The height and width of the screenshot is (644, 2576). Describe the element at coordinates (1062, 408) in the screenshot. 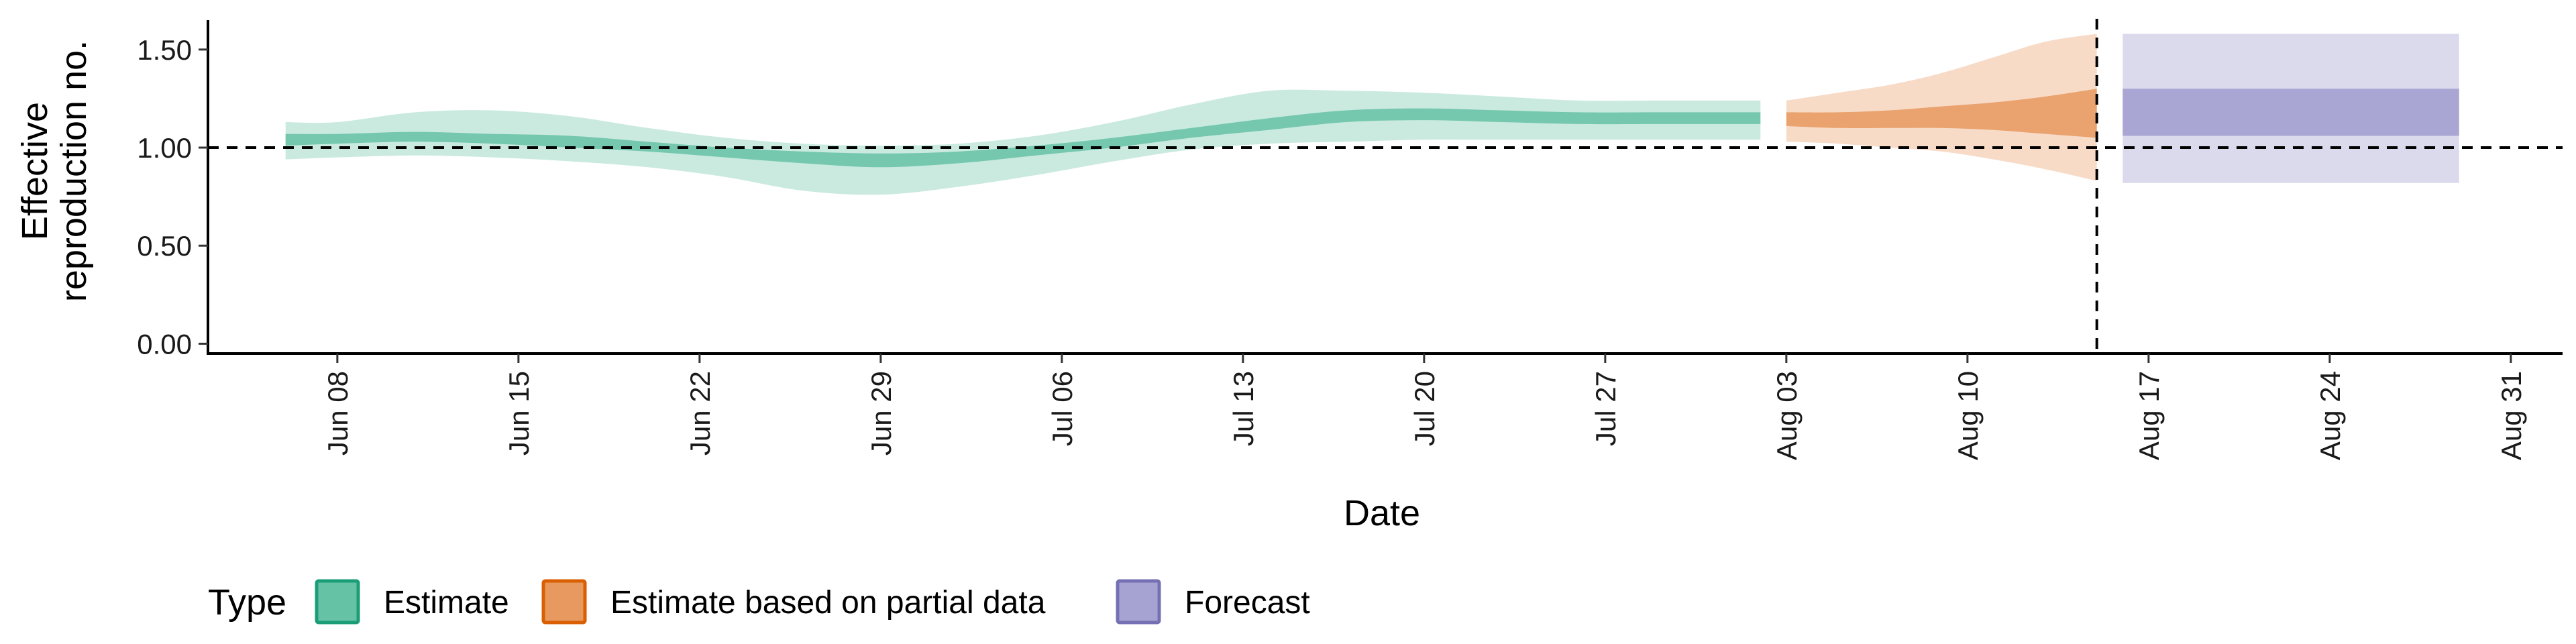

I see `x-tick-label: Jul 06` at that location.